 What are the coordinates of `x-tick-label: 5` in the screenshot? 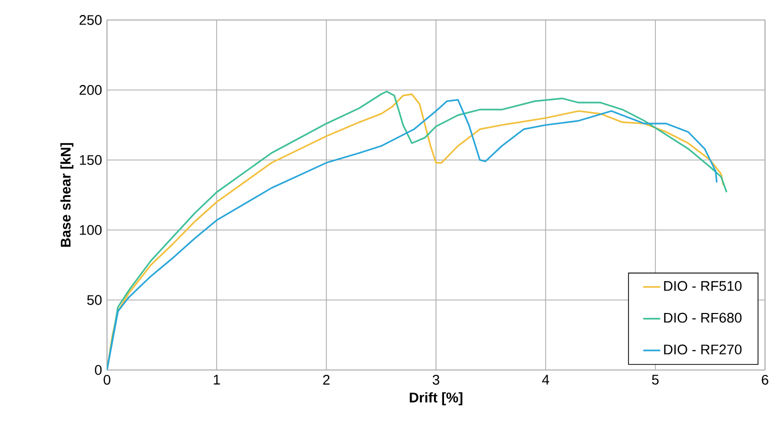 It's located at (655, 379).